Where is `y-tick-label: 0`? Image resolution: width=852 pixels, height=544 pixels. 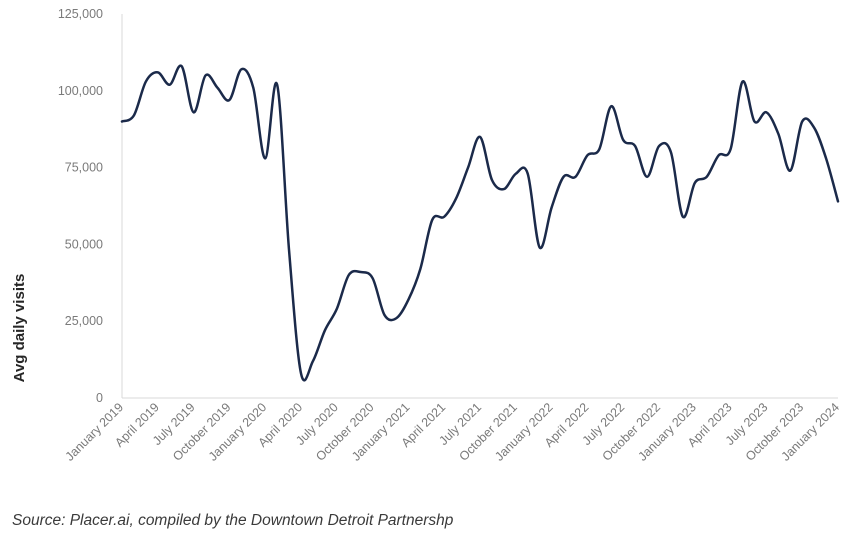
y-tick-label: 0 is located at coordinates (99, 398).